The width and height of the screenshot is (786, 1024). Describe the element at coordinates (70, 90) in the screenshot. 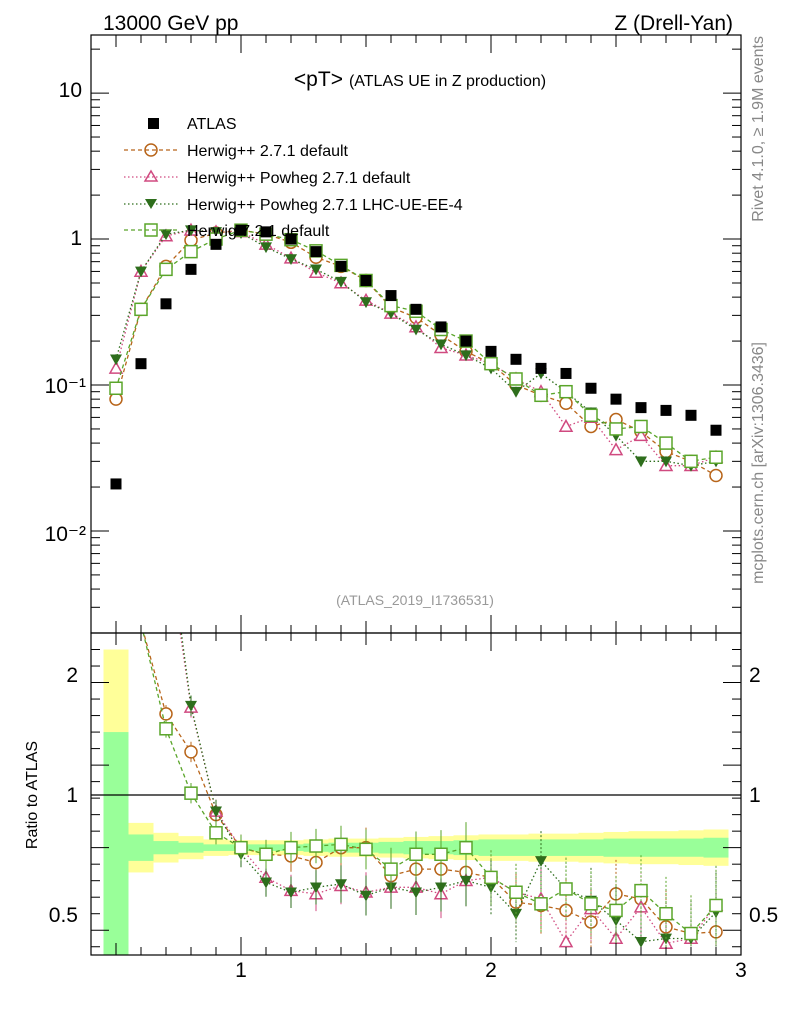

I see `main-ytick-label-10: 10` at that location.